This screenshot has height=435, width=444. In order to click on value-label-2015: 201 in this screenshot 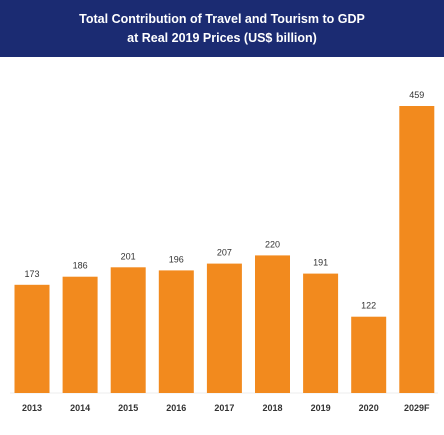, I will do `click(128, 256)`.